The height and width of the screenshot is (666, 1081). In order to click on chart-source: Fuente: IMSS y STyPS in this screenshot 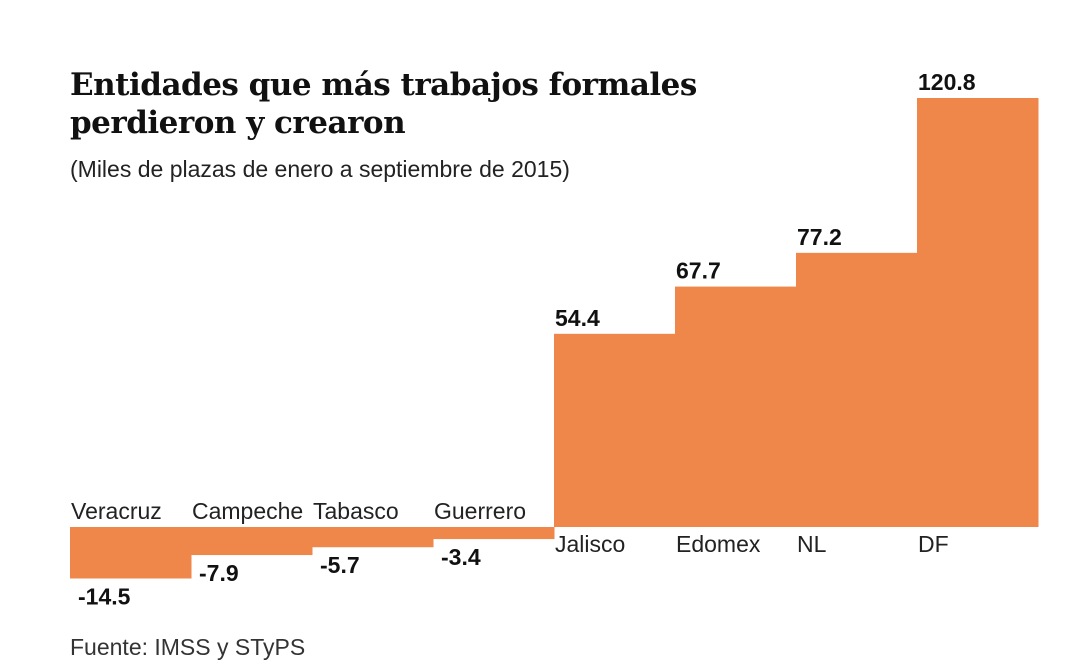, I will do `click(188, 647)`.